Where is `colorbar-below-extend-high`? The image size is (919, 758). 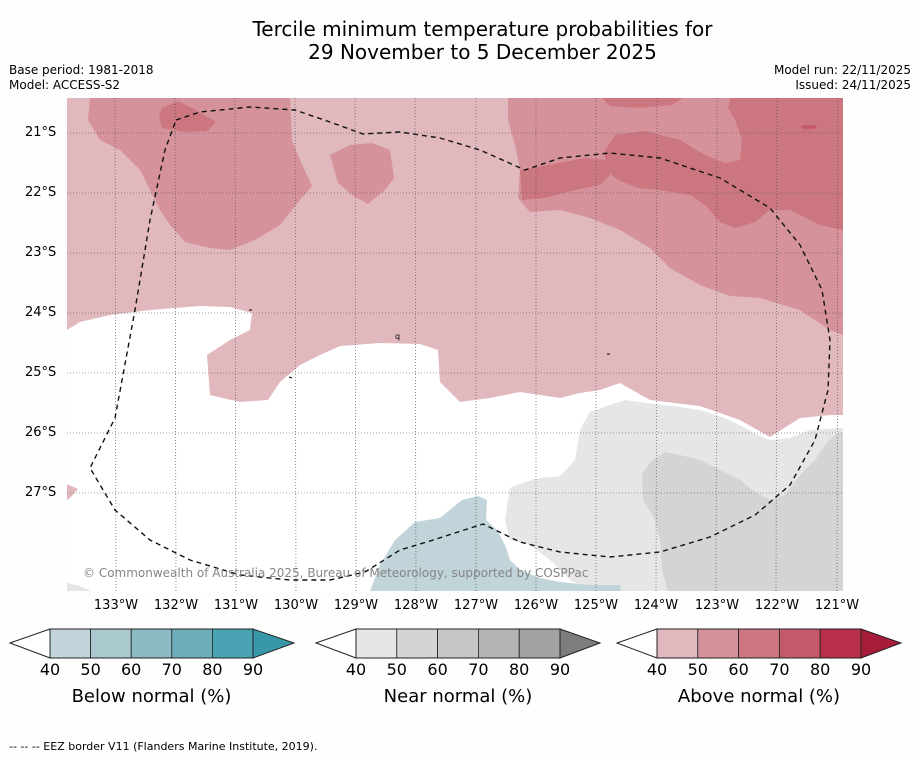
colorbar-below-extend-high is located at coordinates (274, 643).